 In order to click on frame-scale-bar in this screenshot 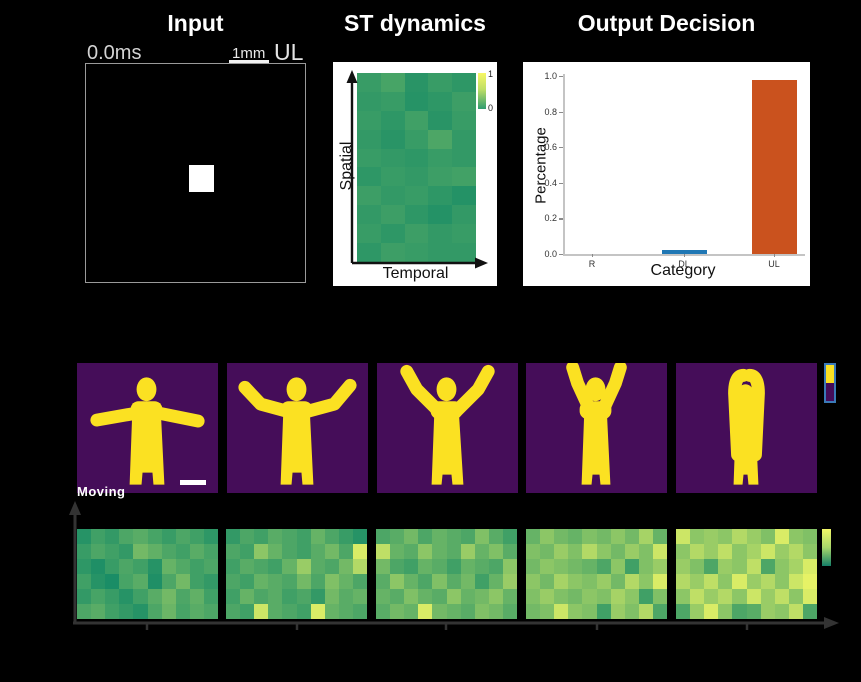, I will do `click(193, 482)`.